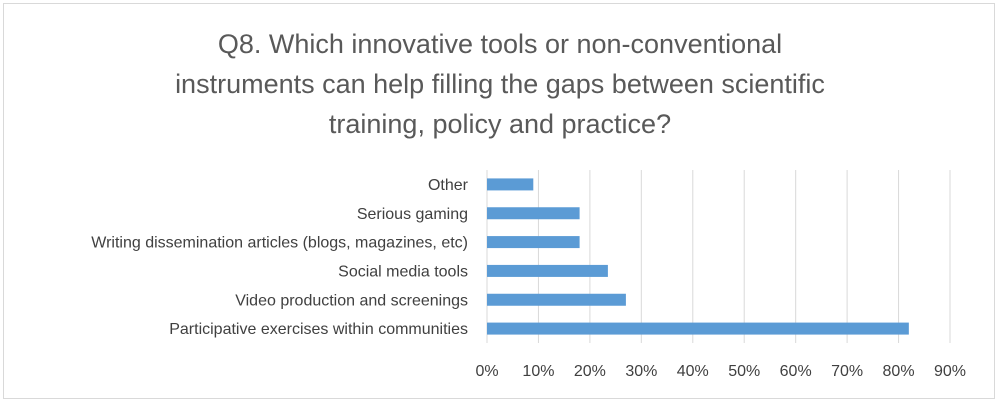 This screenshot has height=404, width=1000. What do you see at coordinates (641, 371) in the screenshot?
I see `x-tick-label: 30%` at bounding box center [641, 371].